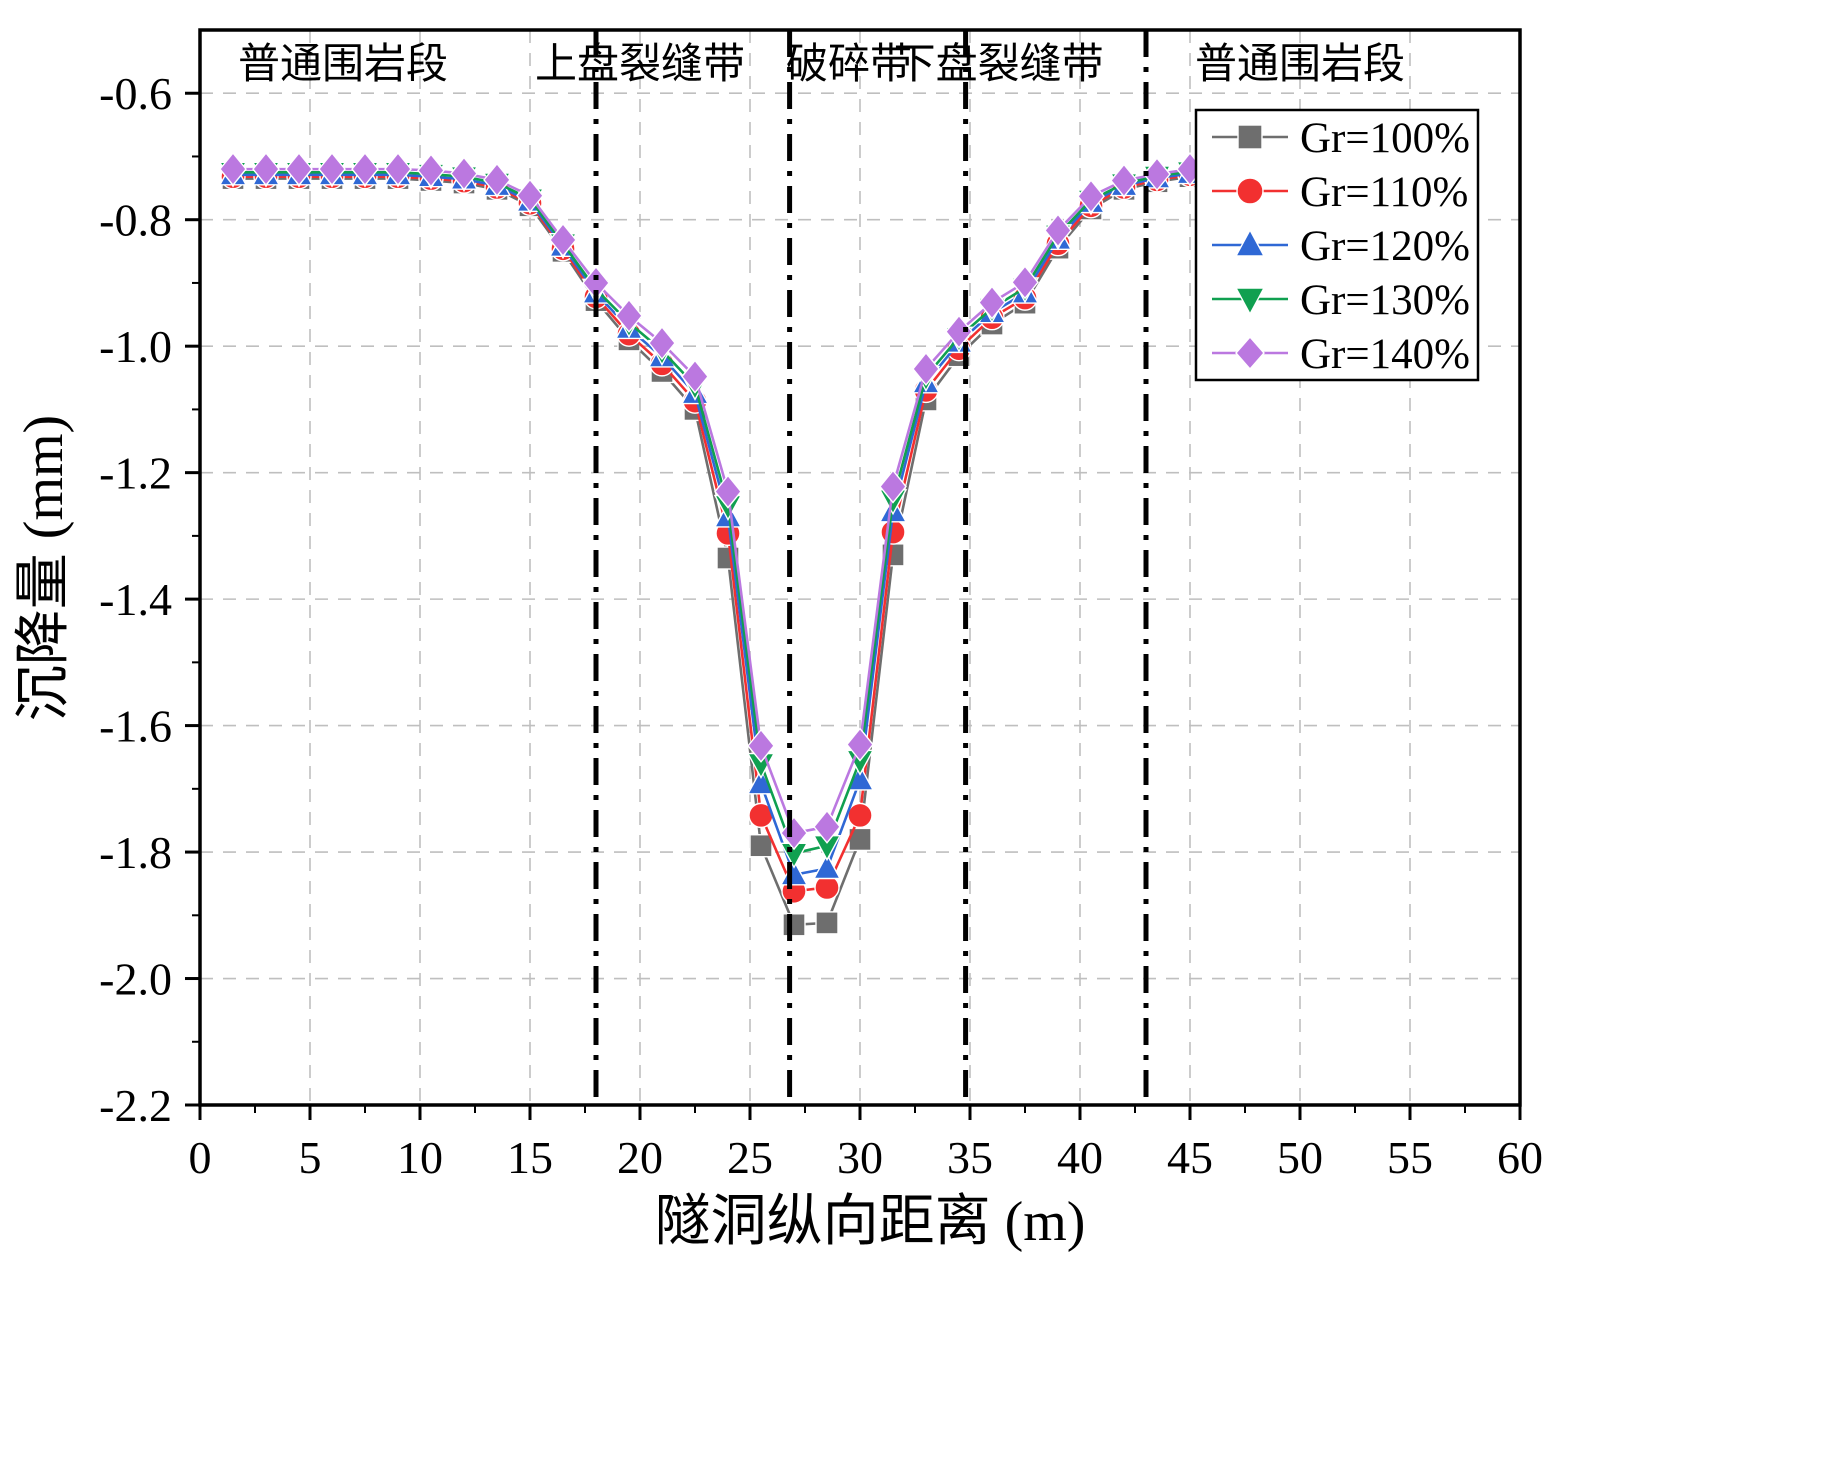  What do you see at coordinates (640, 1157) in the screenshot?
I see `x-tick-label: 20` at bounding box center [640, 1157].